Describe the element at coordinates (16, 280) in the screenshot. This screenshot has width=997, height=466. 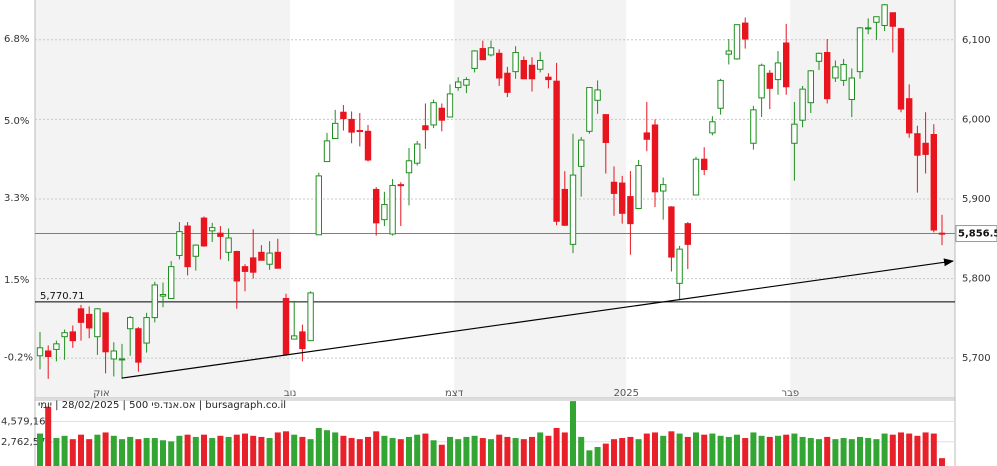
I see `y2-tick-label: 1.5%` at that location.